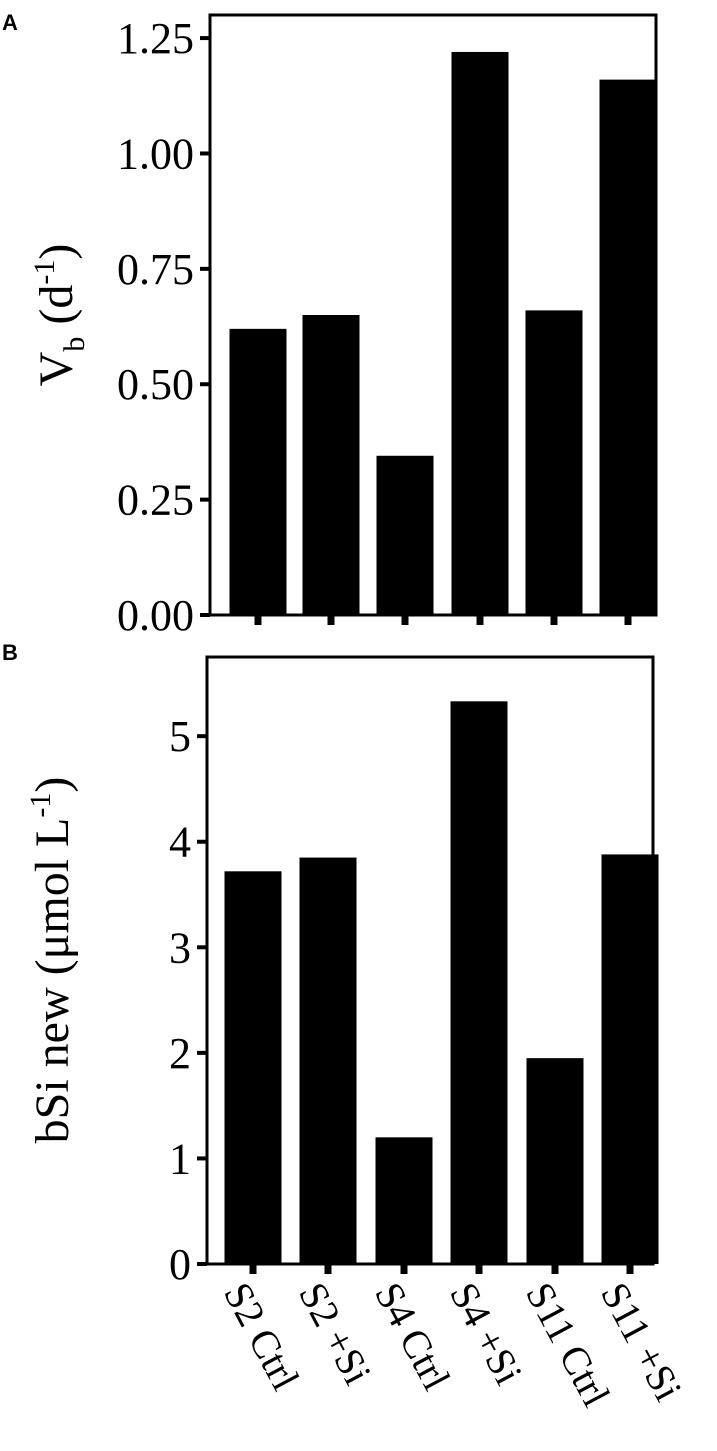 The width and height of the screenshot is (717, 1451). Describe the element at coordinates (52, 981) in the screenshot. I see `panel-b-ylabel-main: bSi new (μmol L` at that location.